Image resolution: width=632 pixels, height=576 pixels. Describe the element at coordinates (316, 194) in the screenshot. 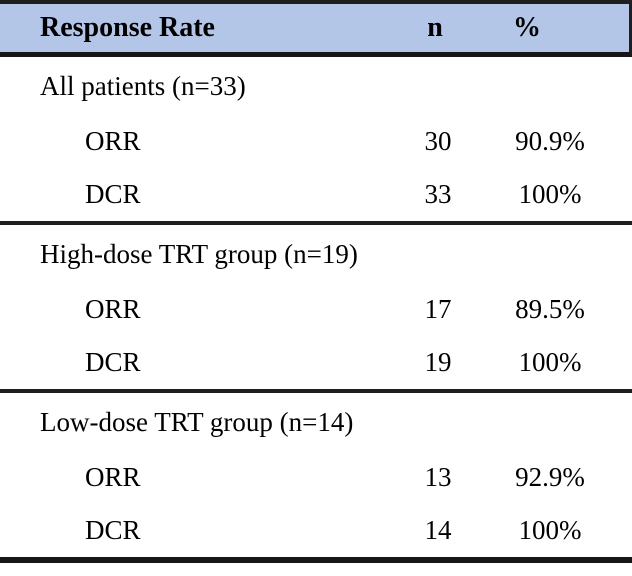

I see `table-row-dcr: DCR 33 100%` at that location.